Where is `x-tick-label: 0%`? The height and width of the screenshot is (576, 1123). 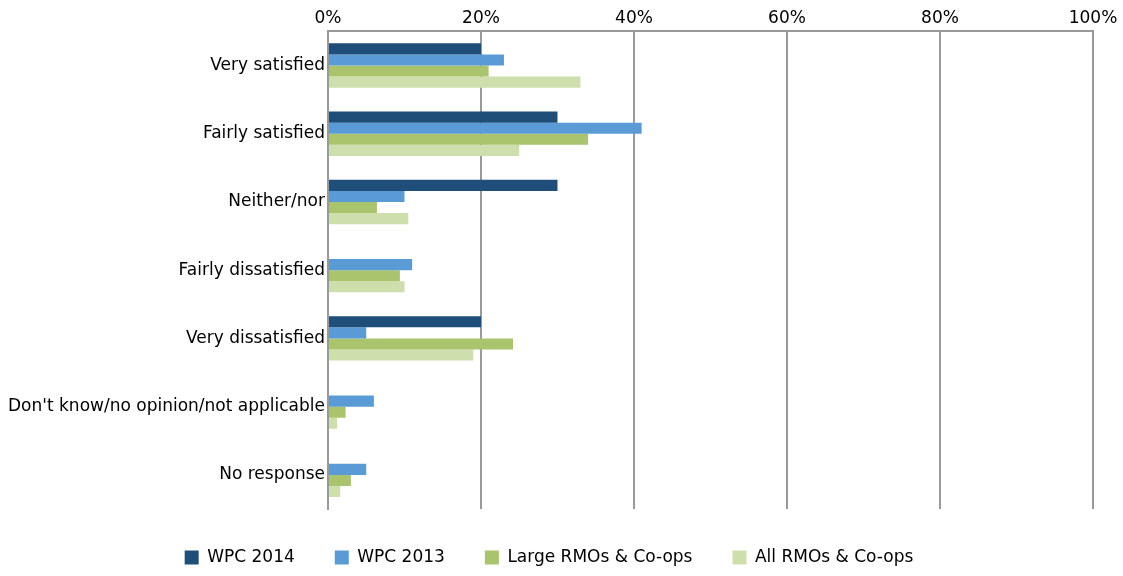 x-tick-label: 0% is located at coordinates (328, 16).